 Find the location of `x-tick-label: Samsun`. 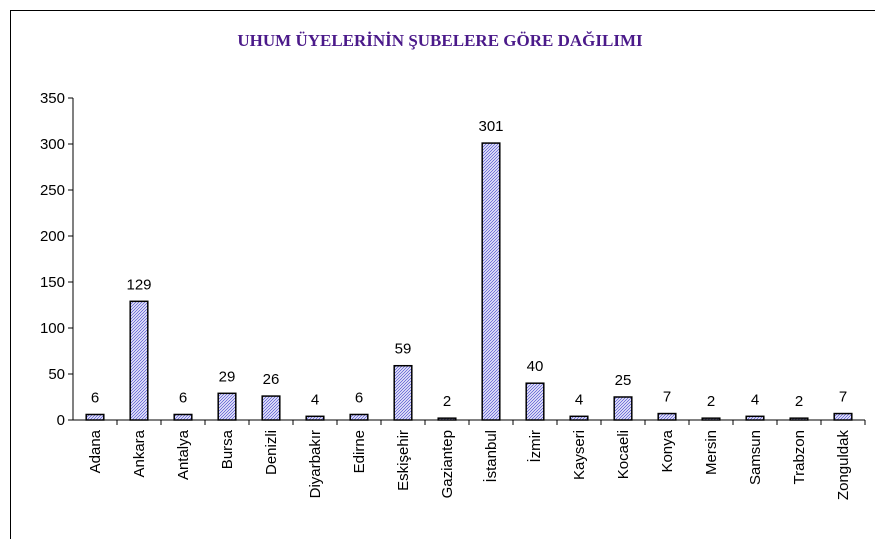

x-tick-label: Samsun is located at coordinates (755, 457).